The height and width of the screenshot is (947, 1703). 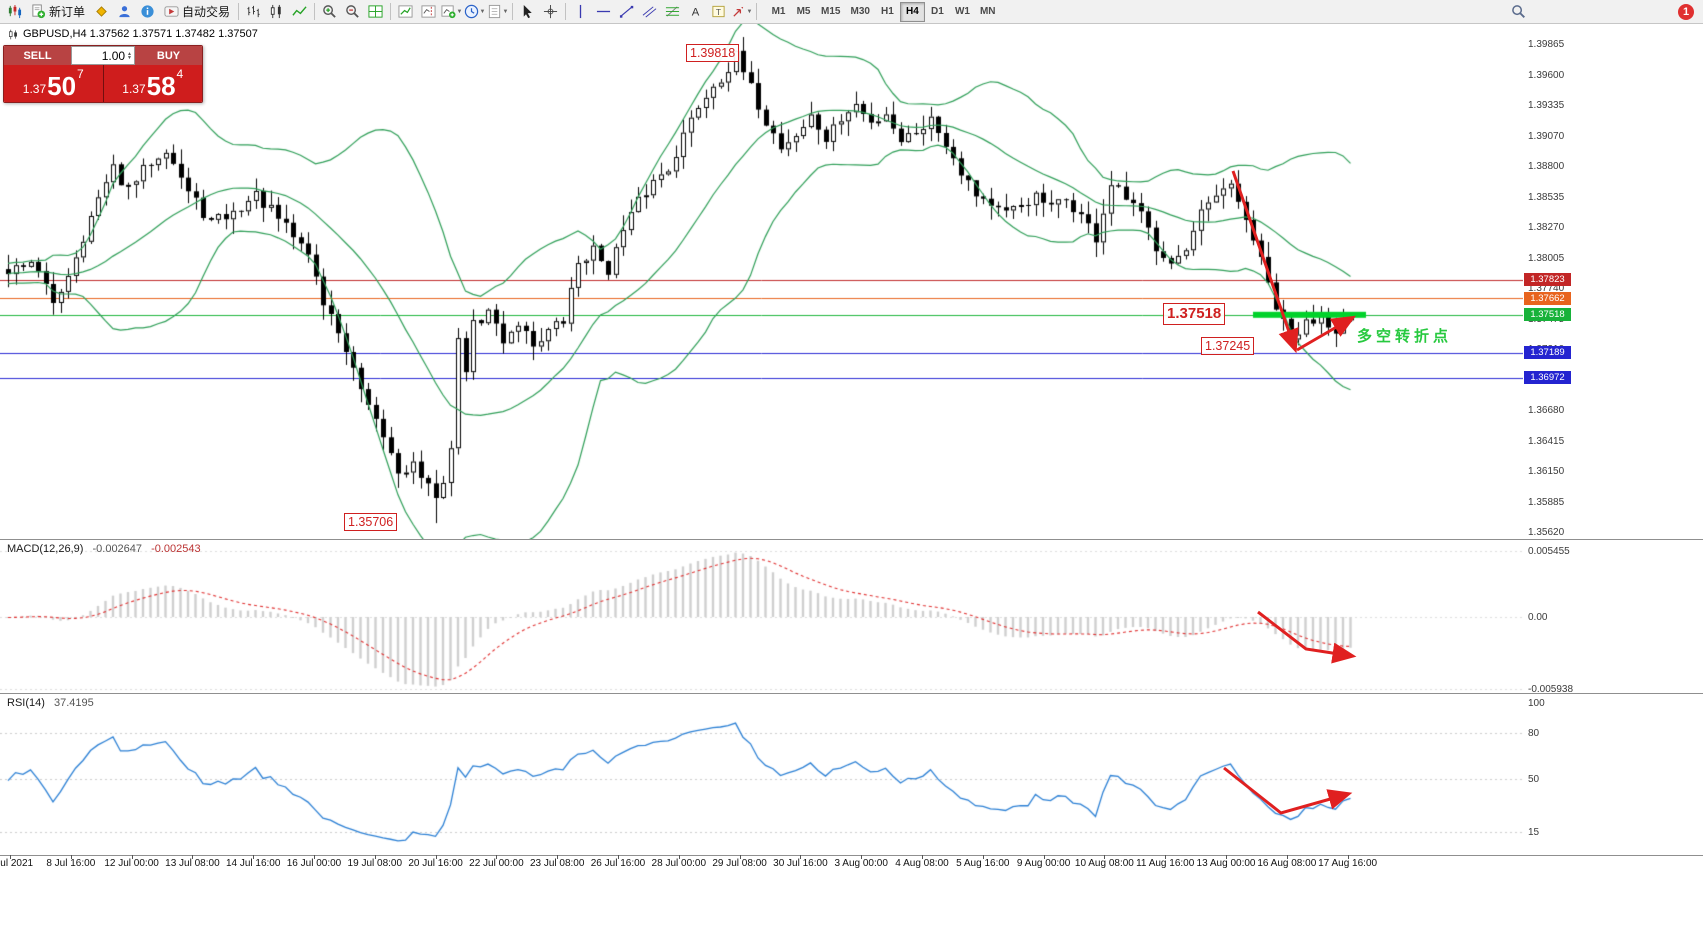 I want to click on price-line-tag: 1.37518, so click(x=1547, y=314).